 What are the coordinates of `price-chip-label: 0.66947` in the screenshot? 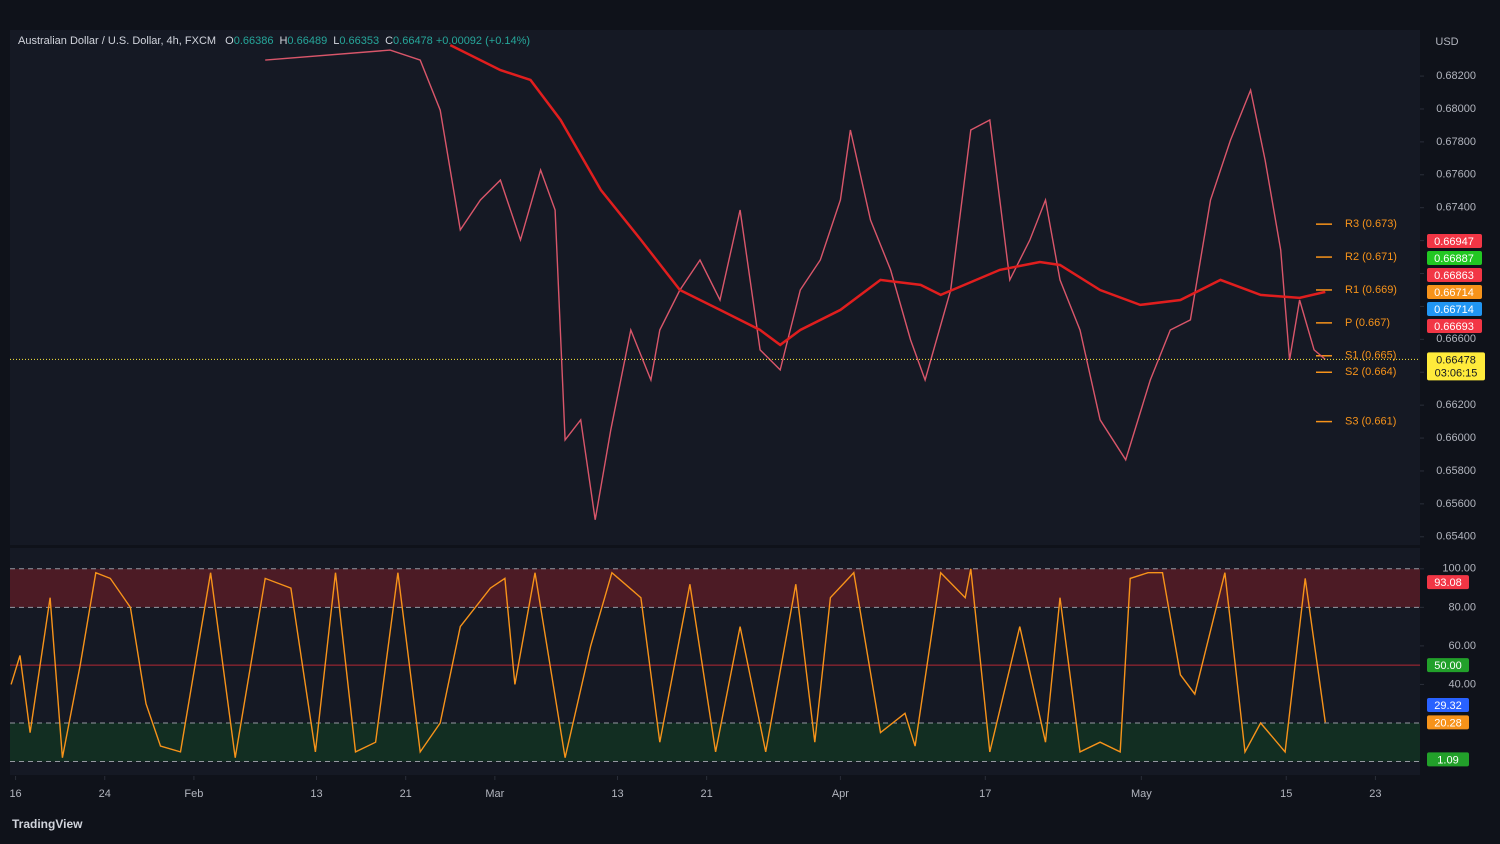 It's located at (1454, 242).